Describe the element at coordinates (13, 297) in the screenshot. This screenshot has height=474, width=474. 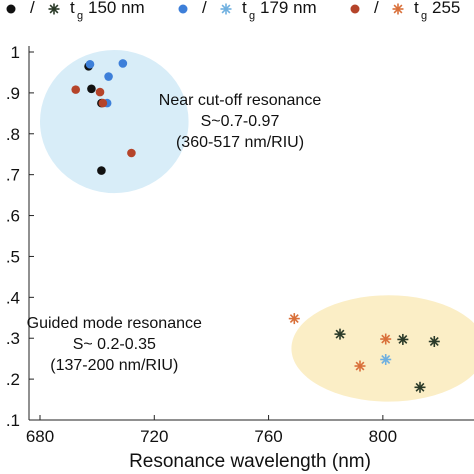
I see `y-tick-label: .4` at that location.